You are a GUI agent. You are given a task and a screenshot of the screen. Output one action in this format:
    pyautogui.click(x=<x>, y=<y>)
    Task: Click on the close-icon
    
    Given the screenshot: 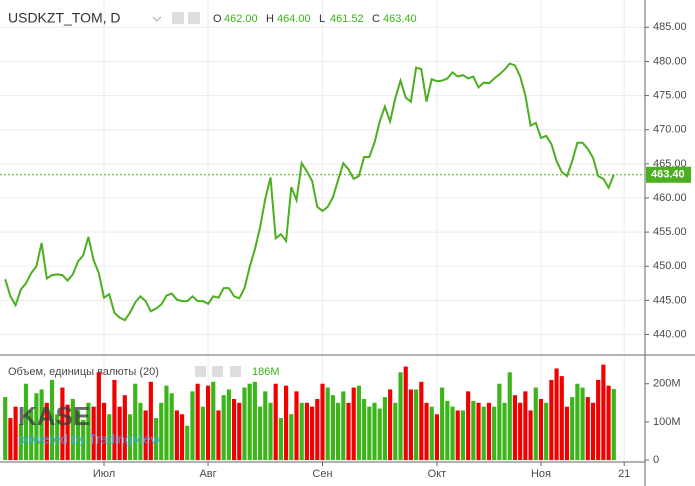 What is the action you would take?
    pyautogui.click(x=235, y=371)
    